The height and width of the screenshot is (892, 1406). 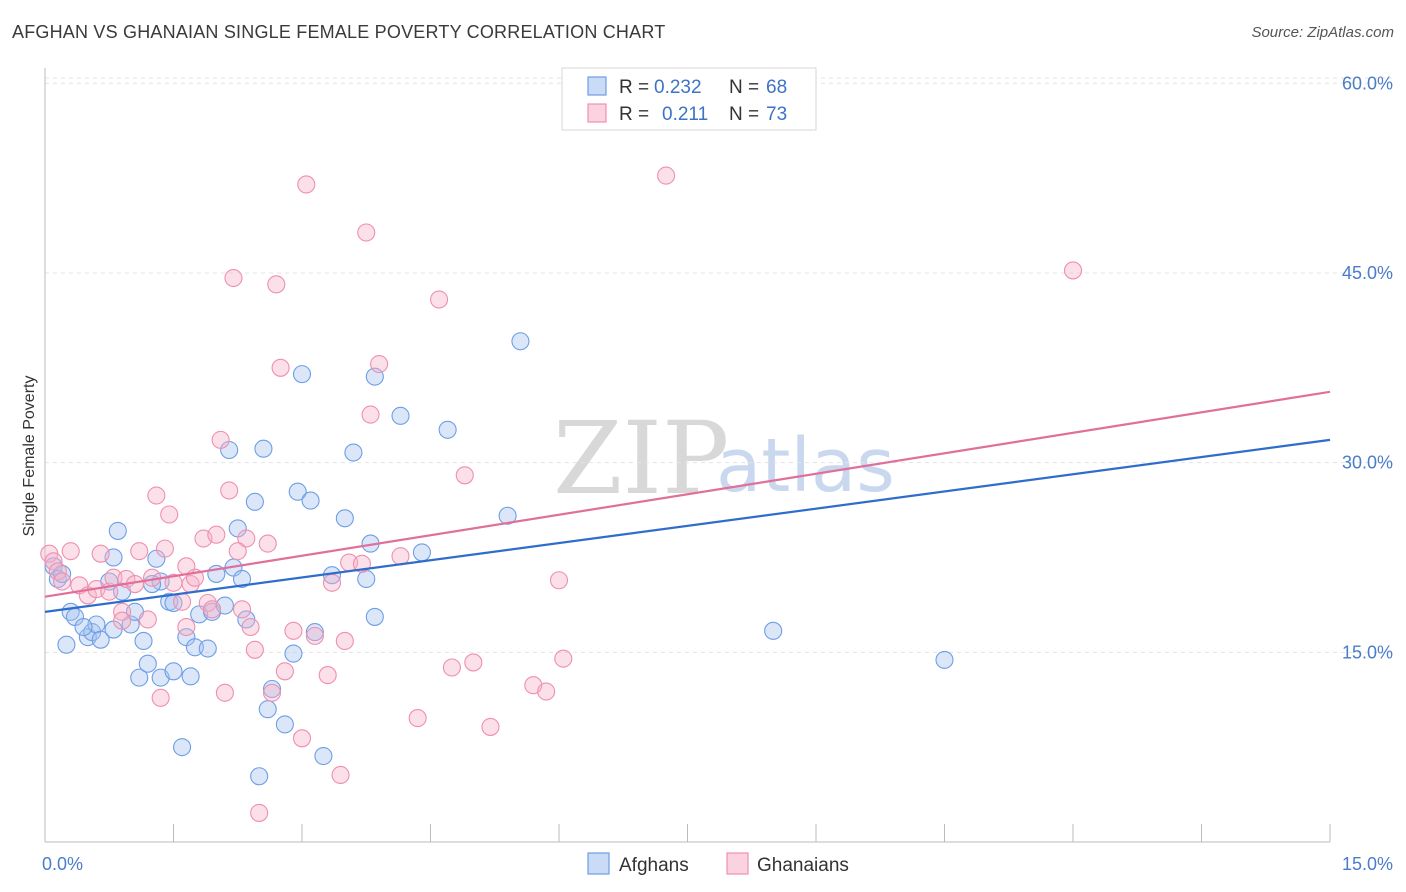 I want to click on watermark: ZIP atlas, so click(x=724, y=458).